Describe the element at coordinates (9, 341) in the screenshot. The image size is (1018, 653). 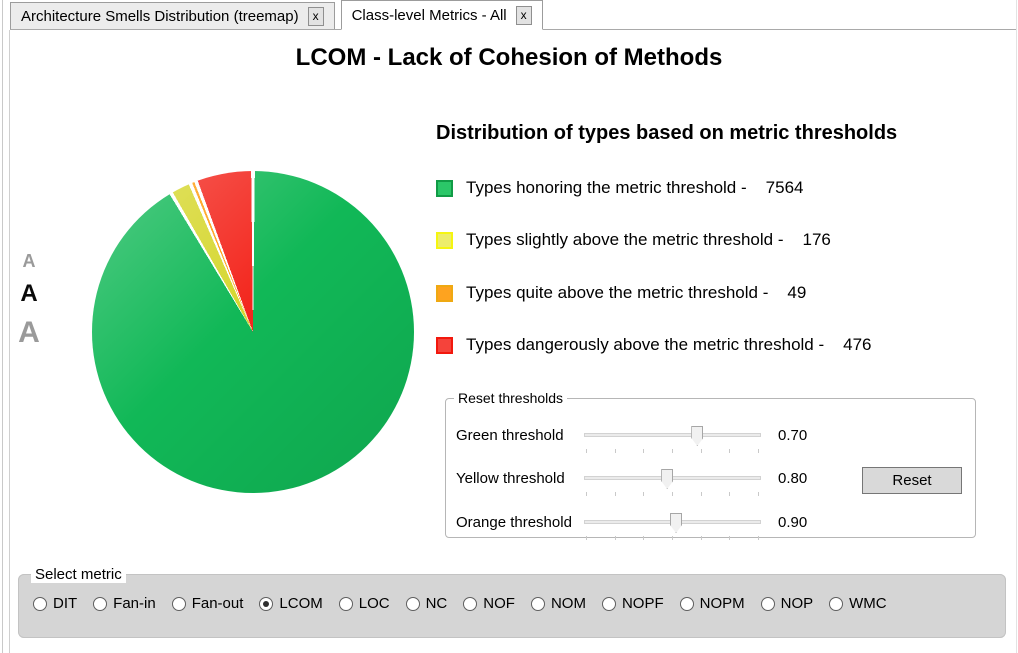
I see `content-pane-border` at that location.